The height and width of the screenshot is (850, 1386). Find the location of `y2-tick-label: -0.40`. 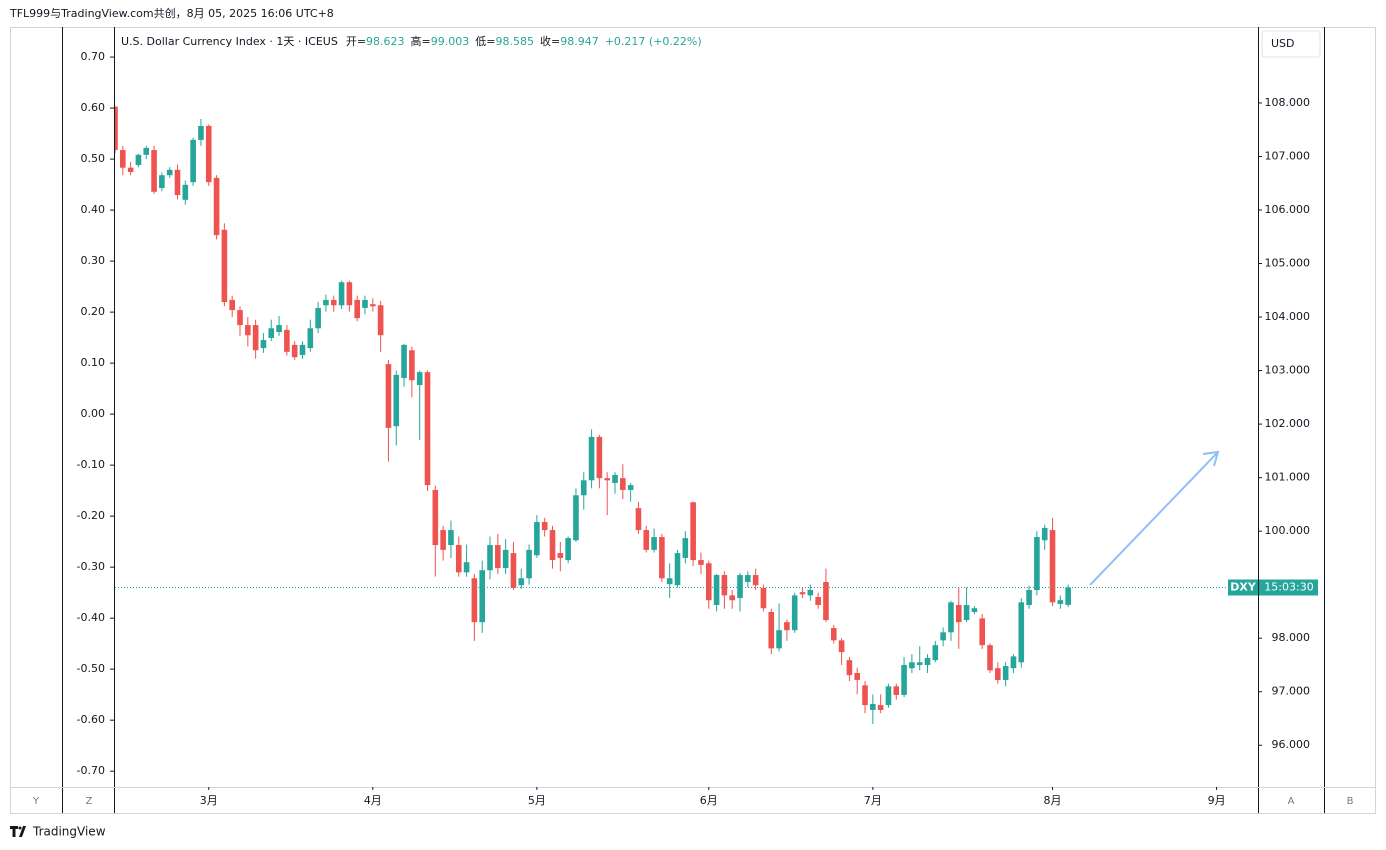

y2-tick-label: -0.40 is located at coordinates (91, 617).